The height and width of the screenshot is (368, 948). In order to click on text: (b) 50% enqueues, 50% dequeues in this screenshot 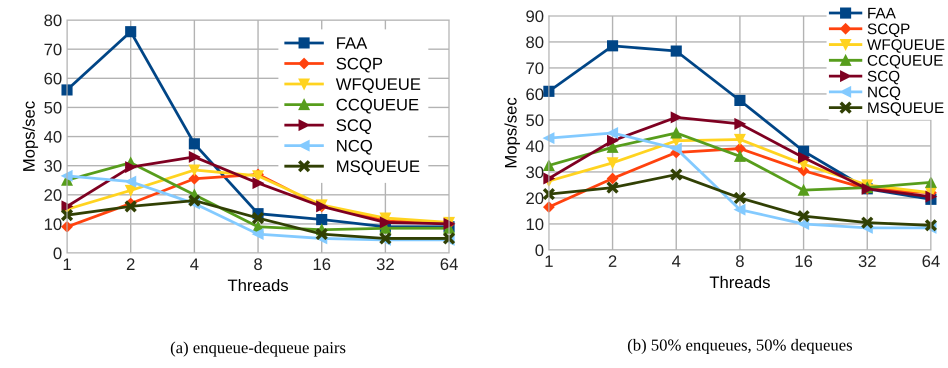, I will do `click(740, 346)`.